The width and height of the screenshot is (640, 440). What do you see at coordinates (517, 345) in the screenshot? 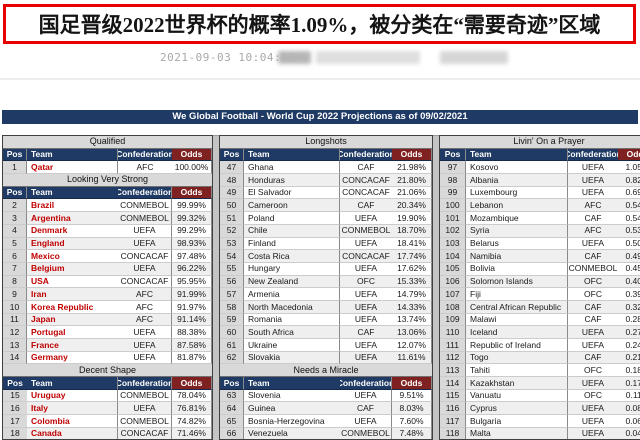
I see `team-cell: Republic of Ireland` at bounding box center [517, 345].